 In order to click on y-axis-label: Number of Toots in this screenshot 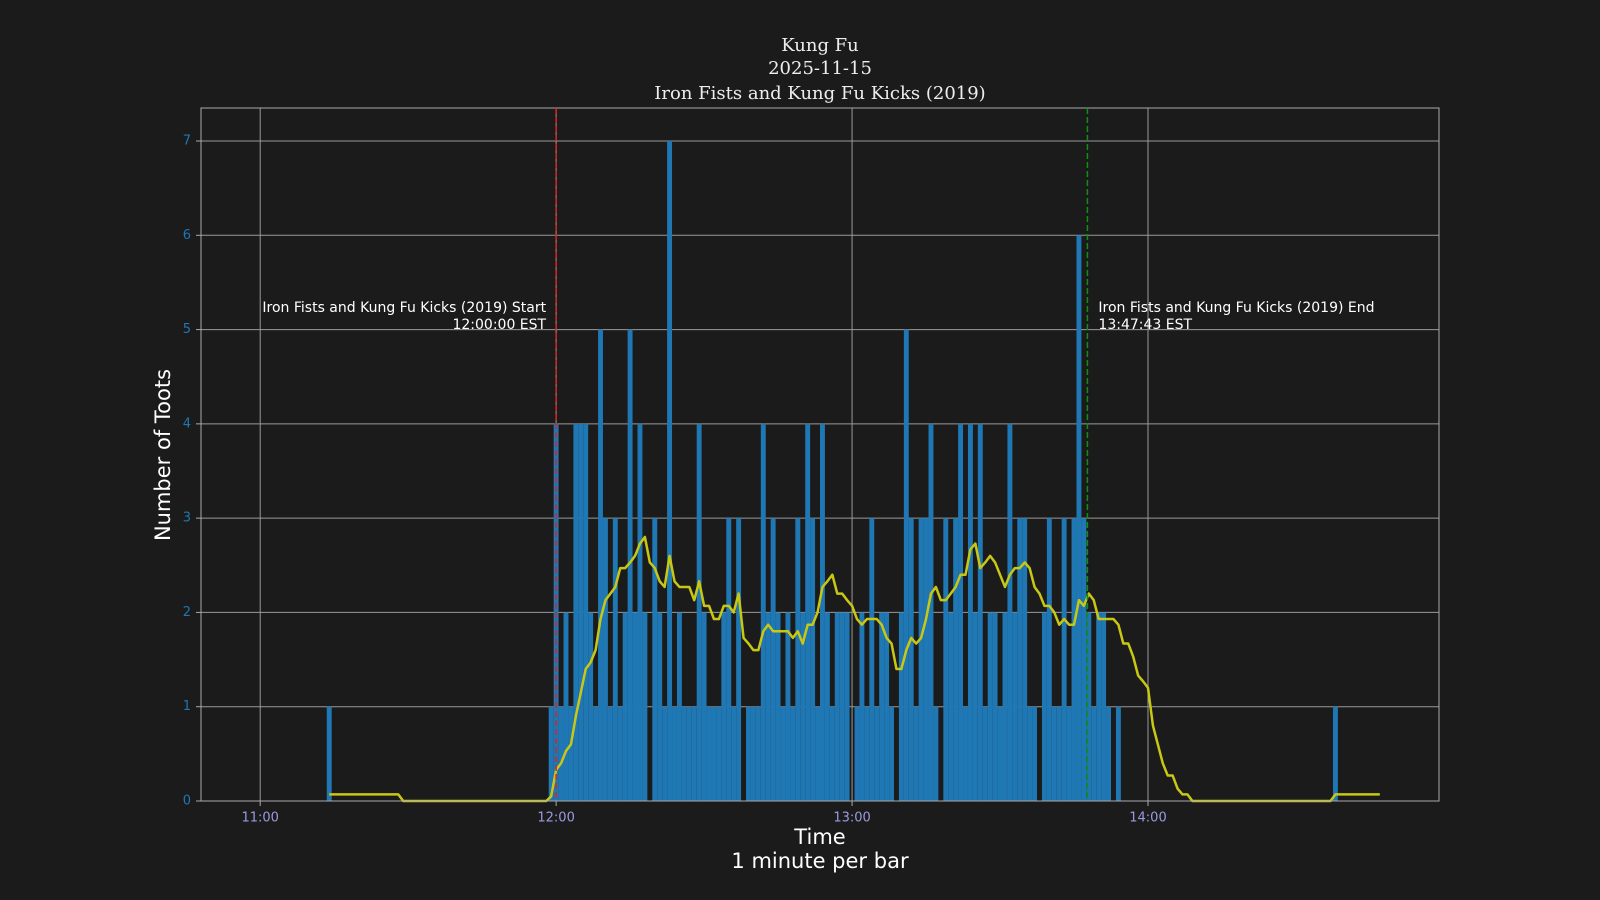, I will do `click(163, 455)`.